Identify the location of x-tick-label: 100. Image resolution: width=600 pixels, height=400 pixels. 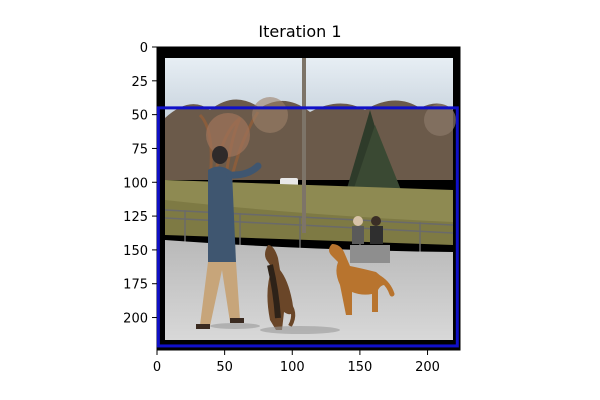
(292, 367).